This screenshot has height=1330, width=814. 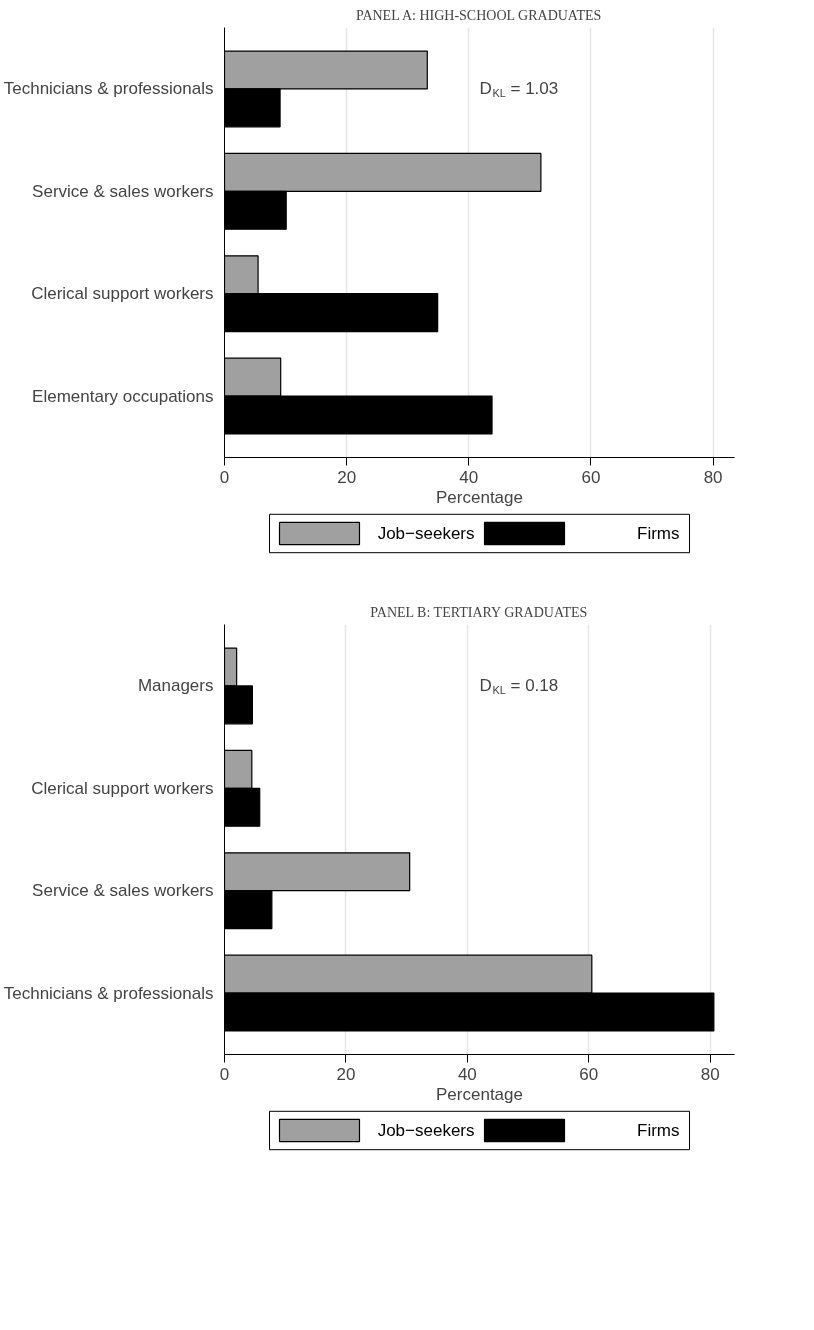 What do you see at coordinates (478, 15) in the screenshot?
I see `chart-title: PANEL A: HIGH-SCHOOL GRADUATES` at bounding box center [478, 15].